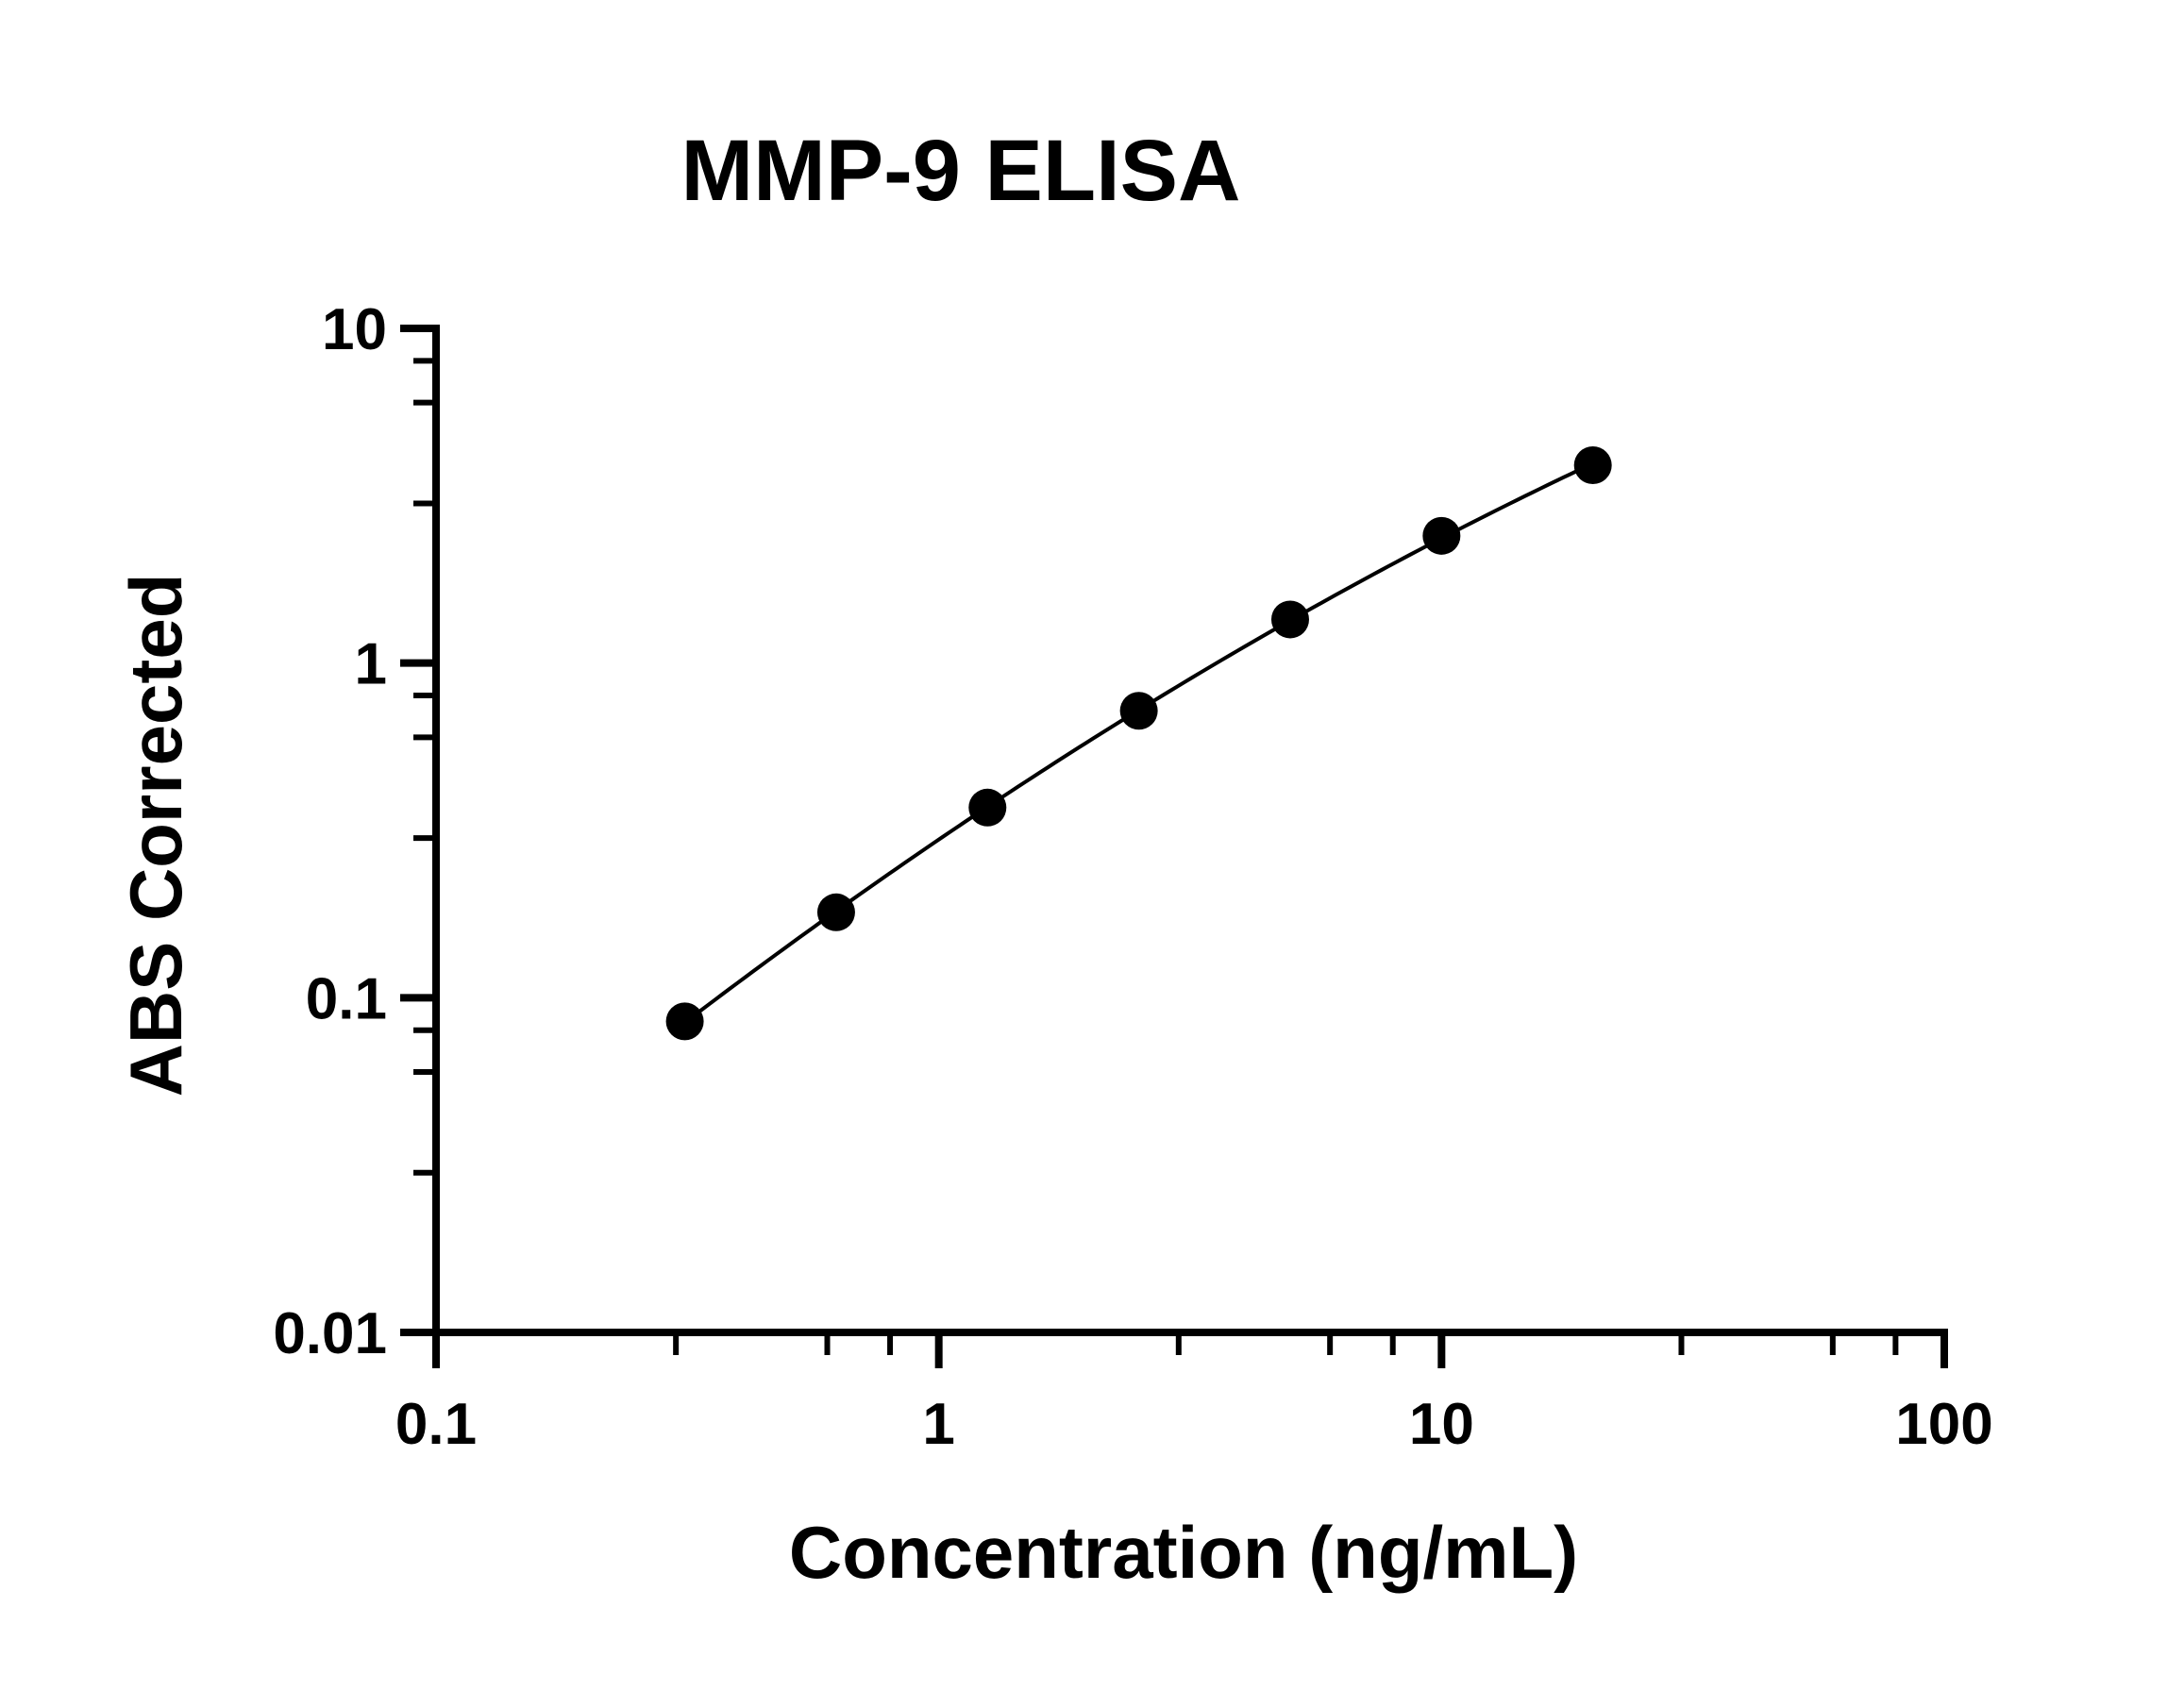 This screenshot has width=2184, height=1691. Describe the element at coordinates (346, 999) in the screenshot. I see `y-tick-label: 0.1` at that location.